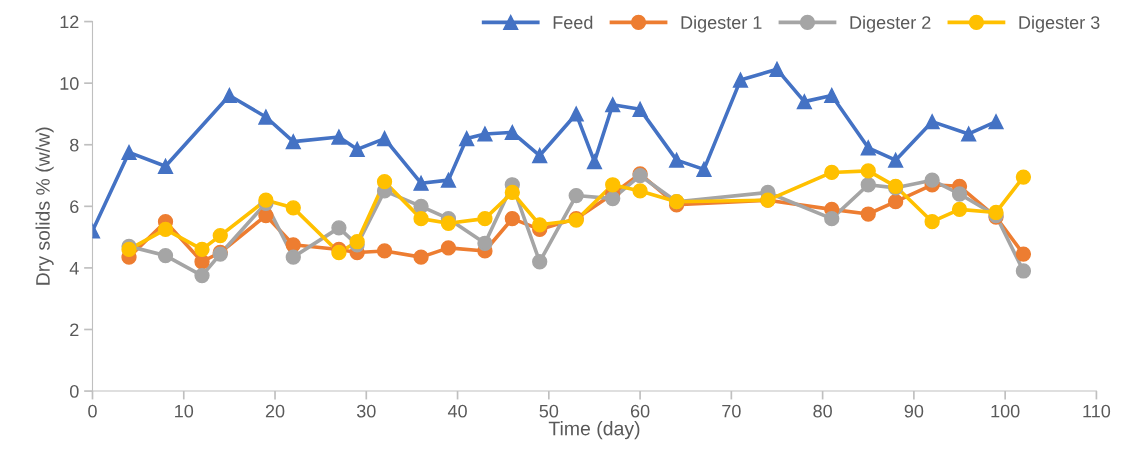 The width and height of the screenshot is (1128, 459). I want to click on x-tick-label: 20, so click(275, 411).